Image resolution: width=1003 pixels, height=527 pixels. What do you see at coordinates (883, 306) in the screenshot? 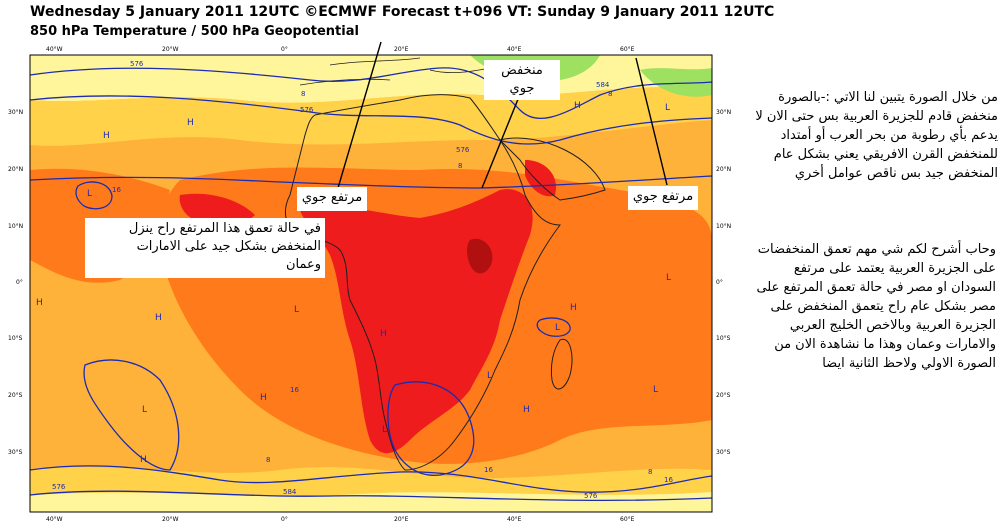
I see `commentary-line: مصر بشكل عام راح يتعمق المنخفض على` at bounding box center [883, 306].